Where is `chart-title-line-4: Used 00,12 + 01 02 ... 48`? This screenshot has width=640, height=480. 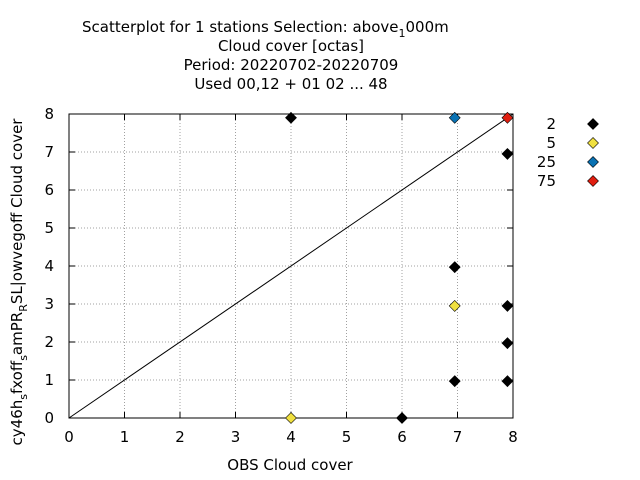
chart-title-line-4: Used 00,12 + 01 02 ... 48 is located at coordinates (290, 84).